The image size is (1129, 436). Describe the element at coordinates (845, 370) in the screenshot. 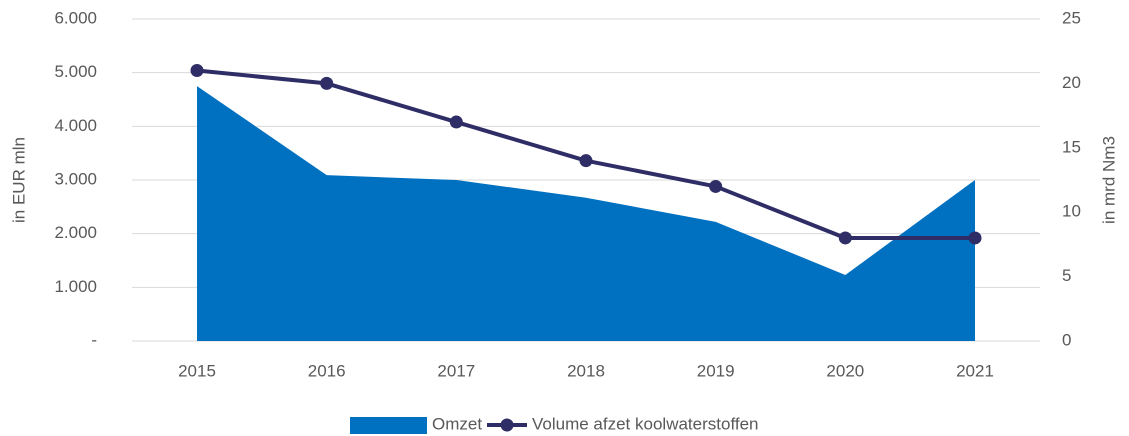

I see `x-tick-label: 2020` at that location.